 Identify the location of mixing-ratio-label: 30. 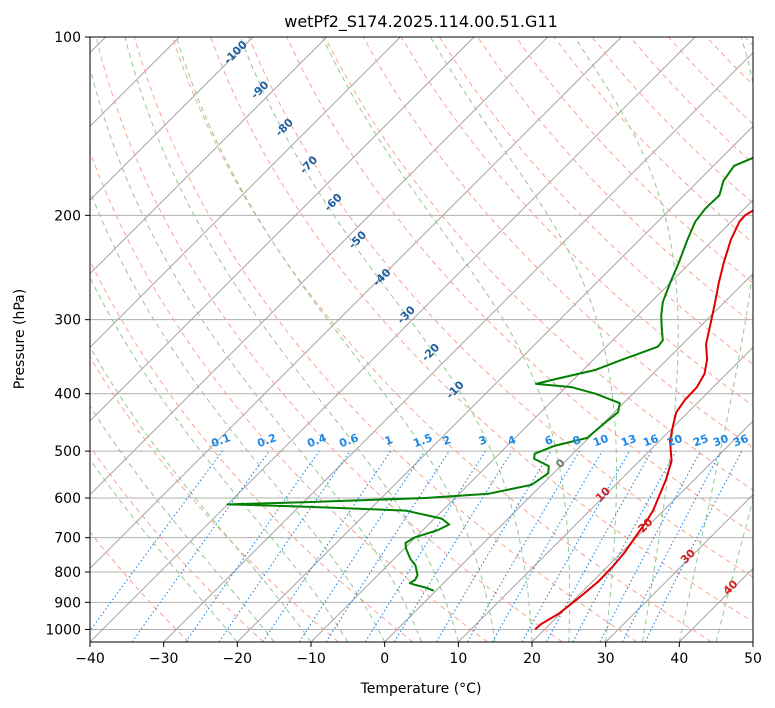
(720, 441).